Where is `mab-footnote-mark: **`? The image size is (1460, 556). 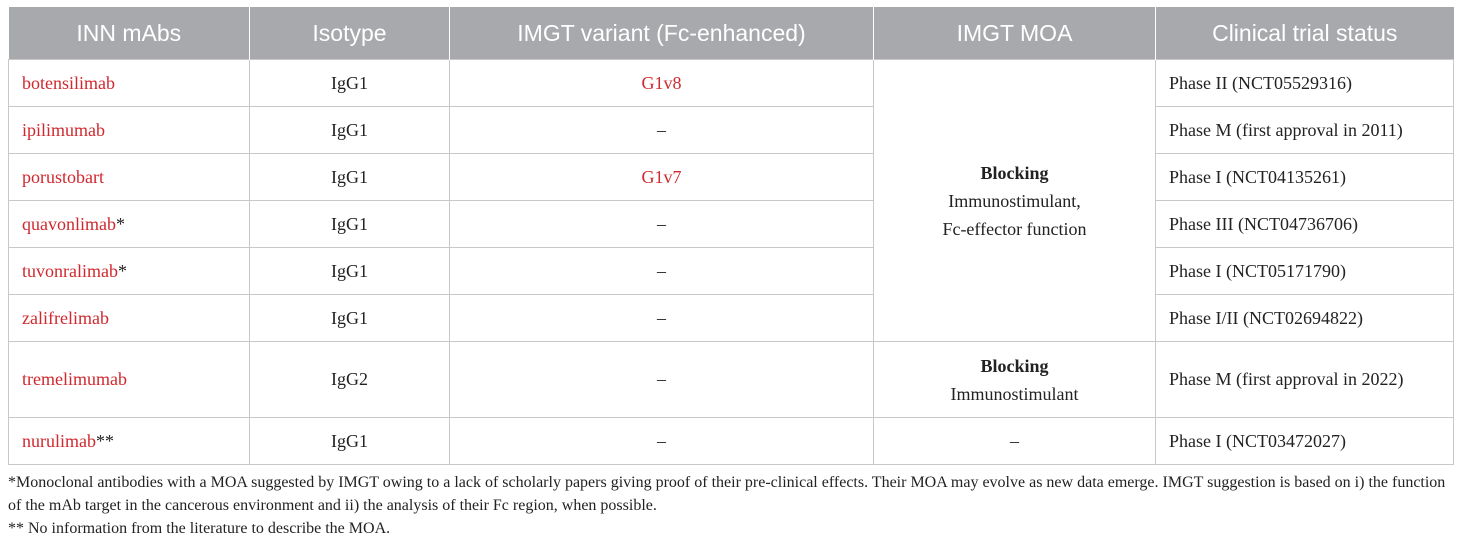 mab-footnote-mark: ** is located at coordinates (105, 440).